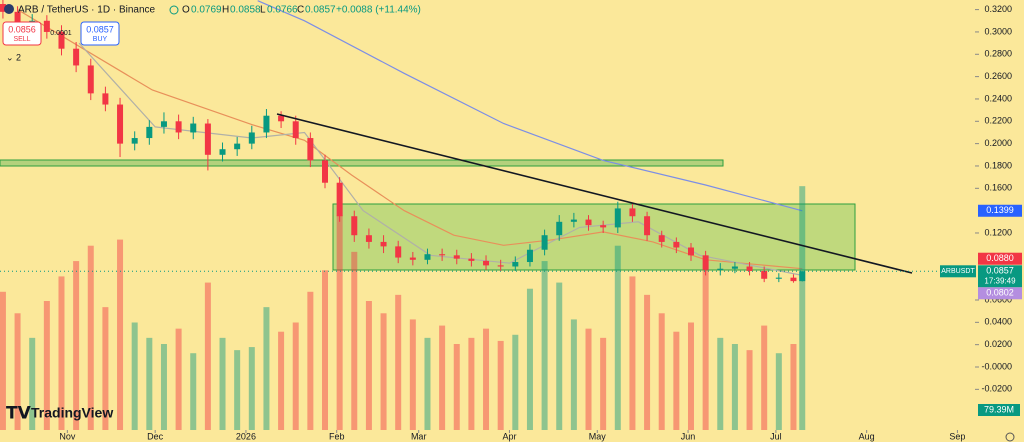 The image size is (1024, 442). Describe the element at coordinates (9, 9) in the screenshot. I see `symbol-icon` at that location.